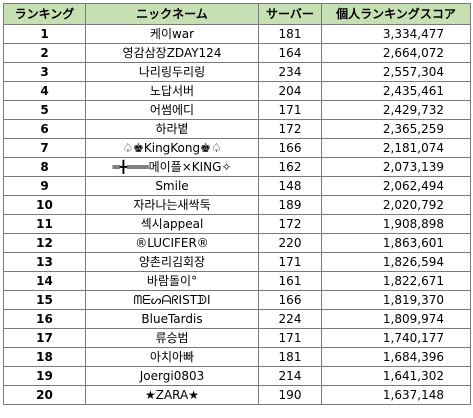  Describe the element at coordinates (172, 91) in the screenshot. I see `nickname-cell: 노답서버` at that location.